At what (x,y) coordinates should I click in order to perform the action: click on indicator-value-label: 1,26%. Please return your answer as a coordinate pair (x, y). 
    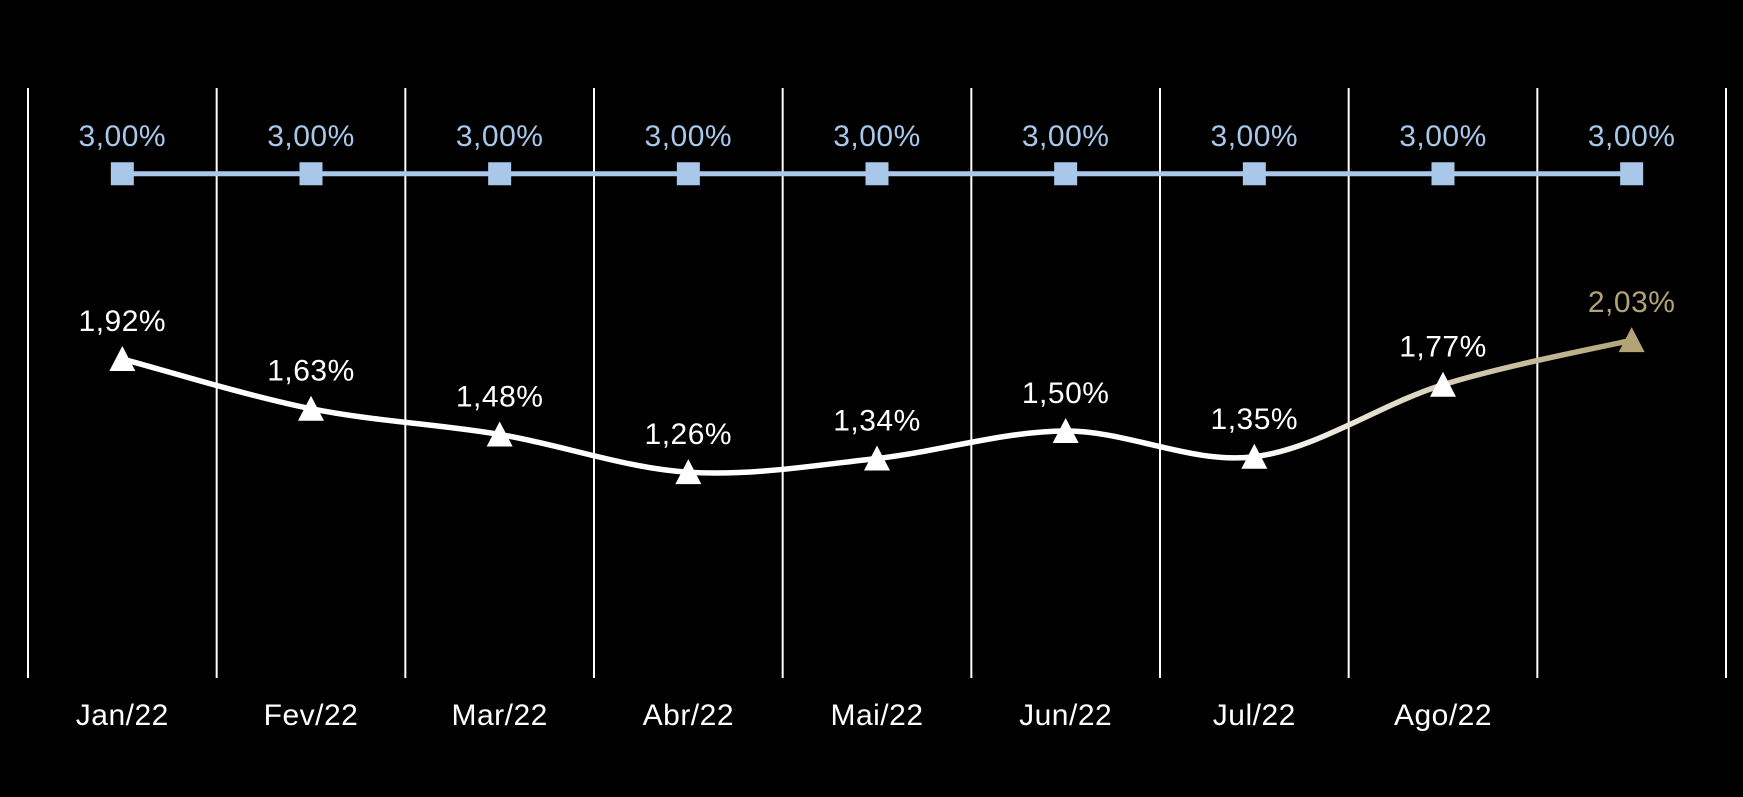
    Looking at the image, I should click on (689, 434).